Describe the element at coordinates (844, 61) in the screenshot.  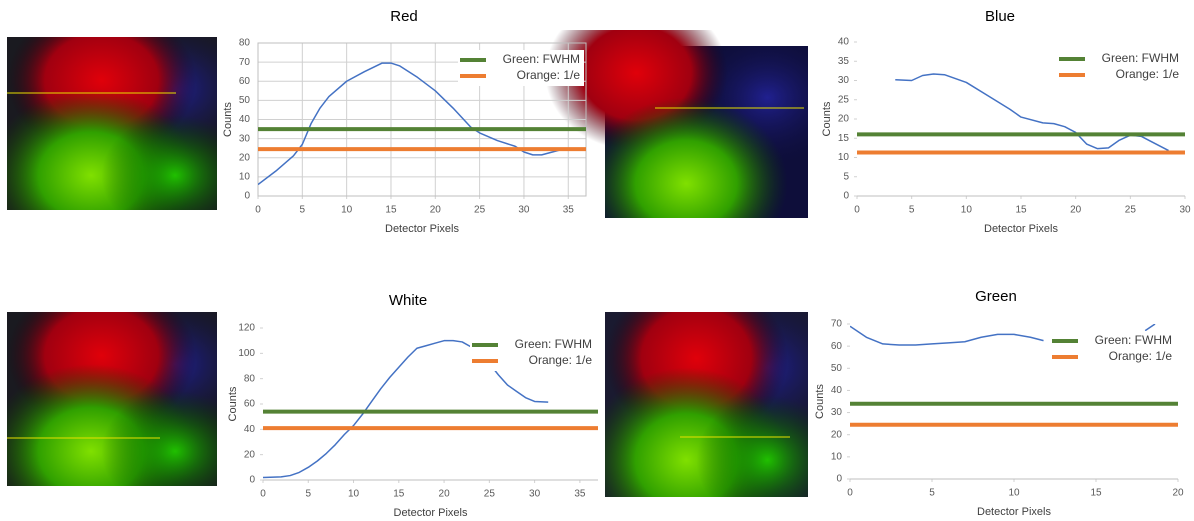
I see `y-tick-label: 35` at that location.